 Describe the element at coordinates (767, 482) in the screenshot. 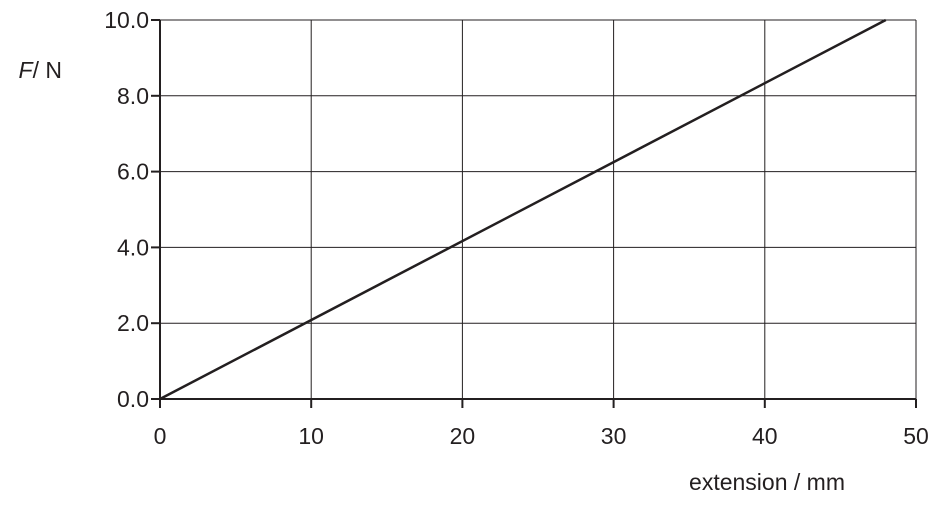

I see `x-axis-label: extension / mm` at that location.